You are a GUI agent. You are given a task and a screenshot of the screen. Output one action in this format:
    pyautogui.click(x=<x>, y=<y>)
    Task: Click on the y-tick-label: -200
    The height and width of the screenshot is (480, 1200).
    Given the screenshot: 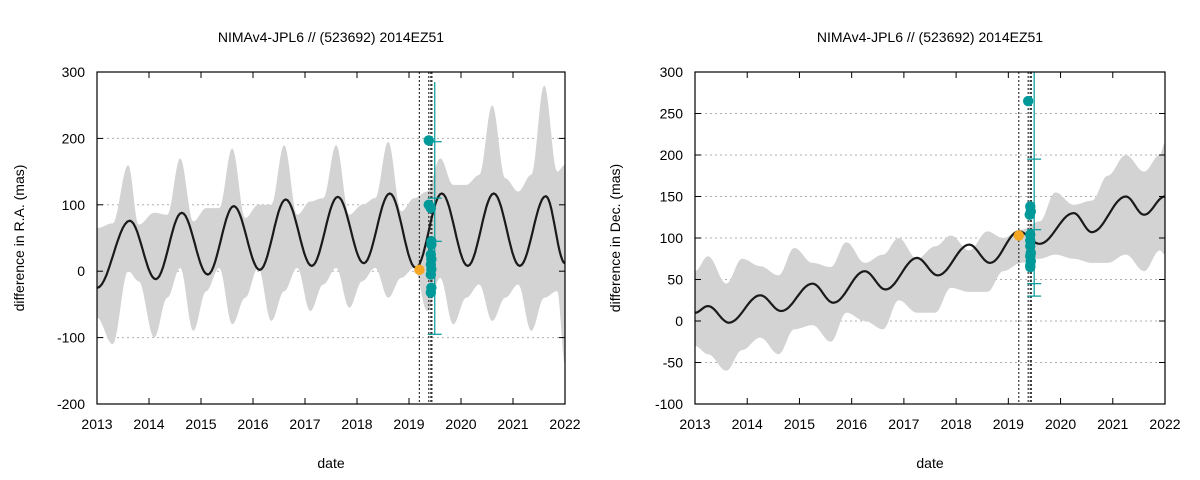 What is the action you would take?
    pyautogui.click(x=71, y=404)
    